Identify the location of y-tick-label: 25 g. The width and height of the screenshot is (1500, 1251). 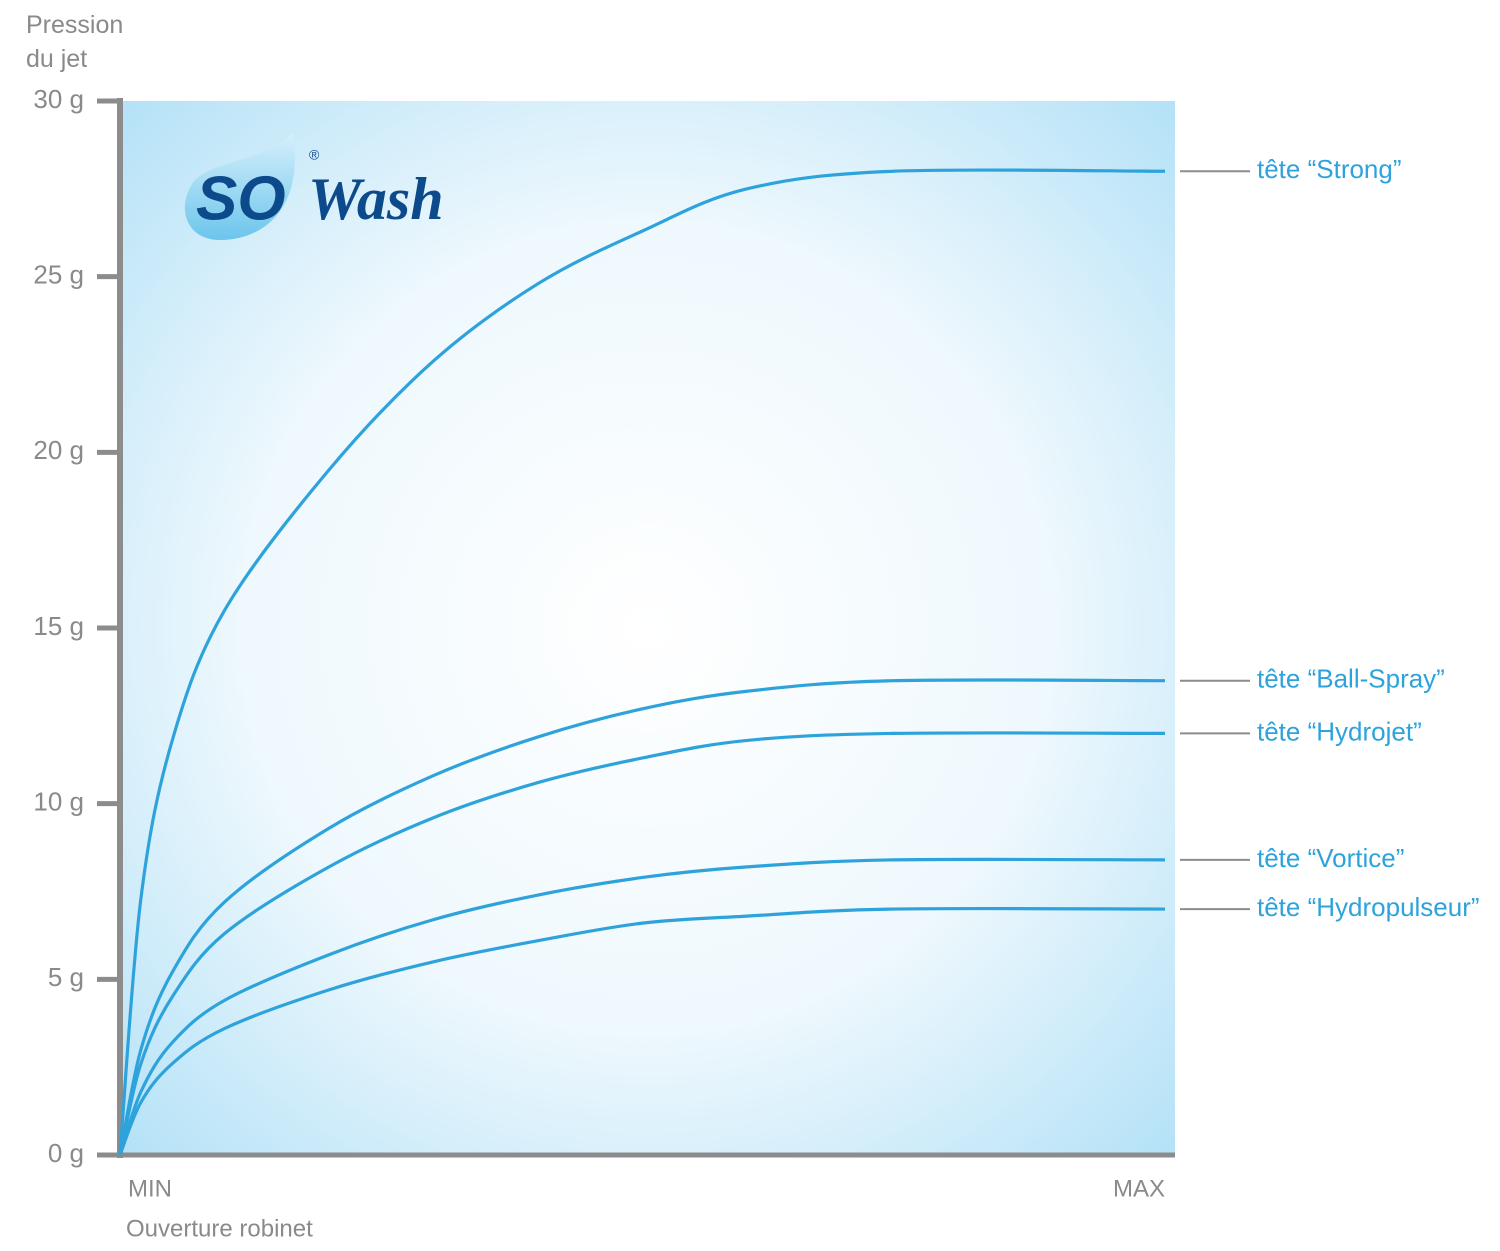
(58, 275).